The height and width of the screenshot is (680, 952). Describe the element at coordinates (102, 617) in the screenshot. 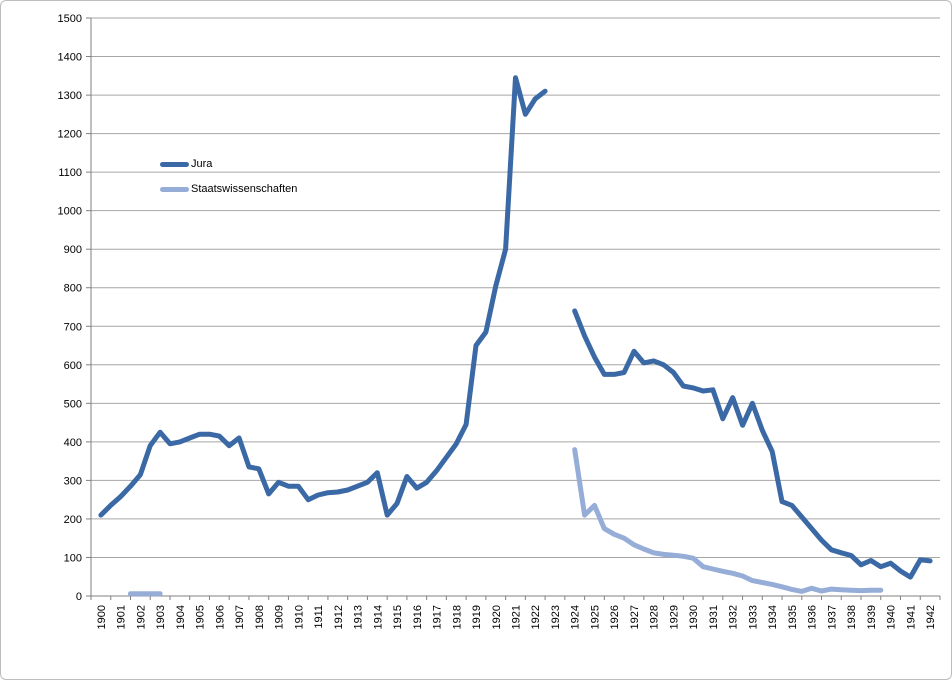

I see `x-tick-label: 1900` at that location.